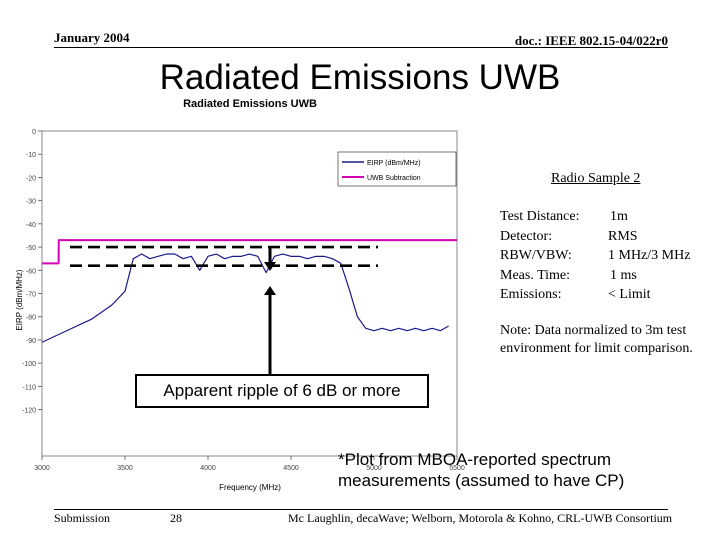 This screenshot has width=720, height=540. What do you see at coordinates (649, 255) in the screenshot?
I see `info-value: 1 MHz/3 MHz` at bounding box center [649, 255].